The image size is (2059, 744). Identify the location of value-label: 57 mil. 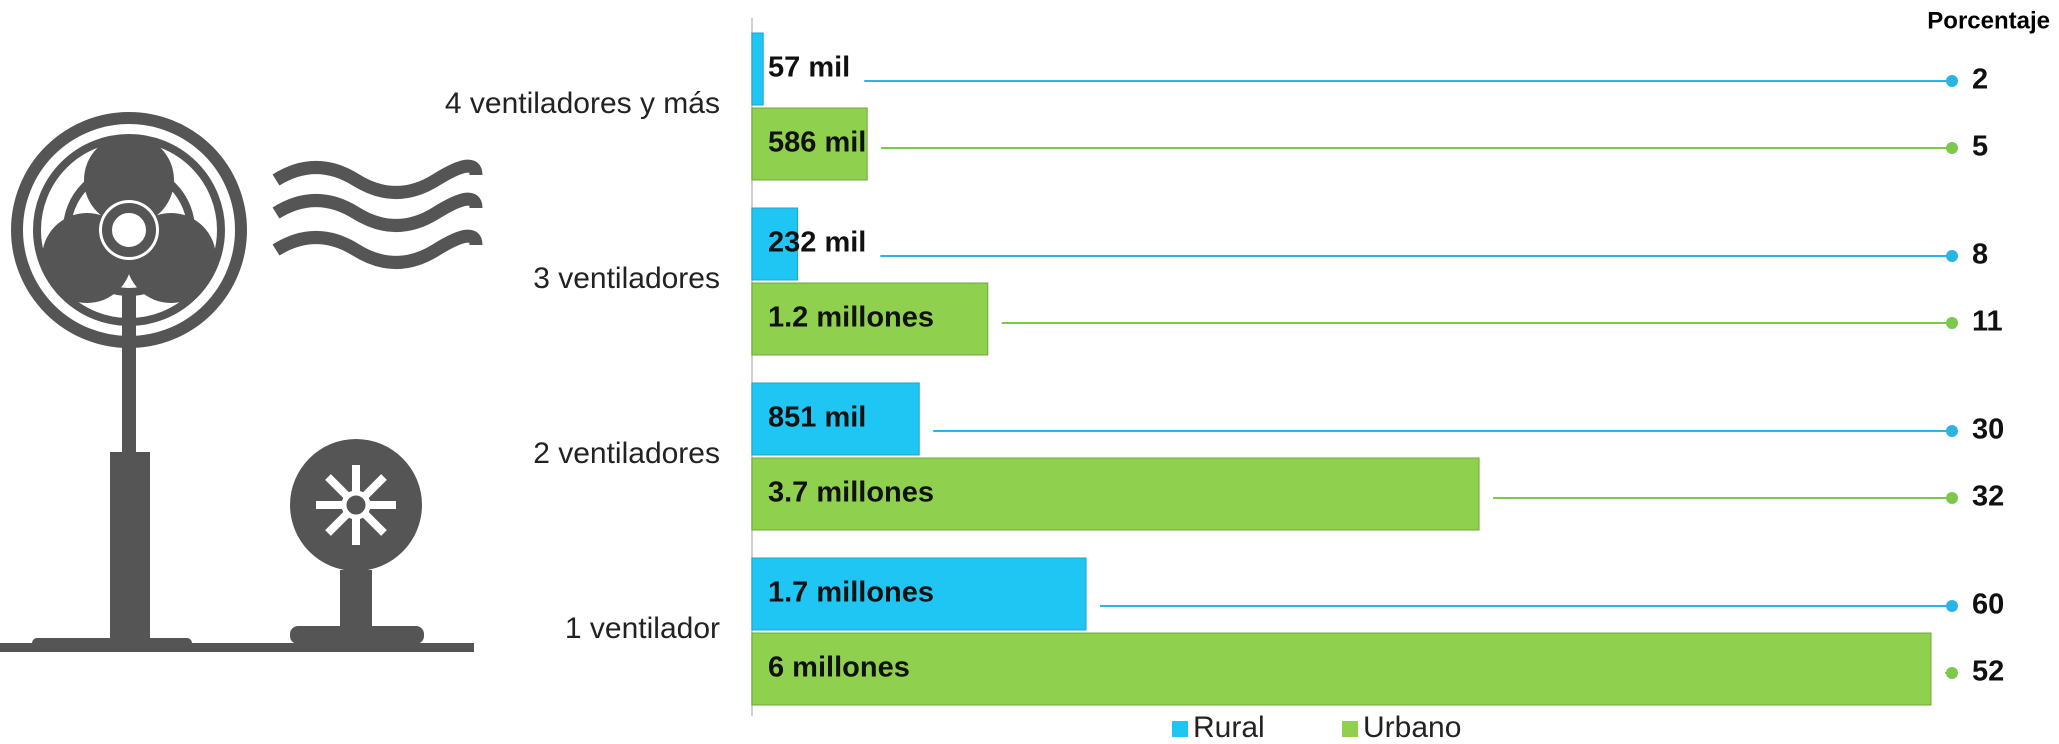
(809, 68).